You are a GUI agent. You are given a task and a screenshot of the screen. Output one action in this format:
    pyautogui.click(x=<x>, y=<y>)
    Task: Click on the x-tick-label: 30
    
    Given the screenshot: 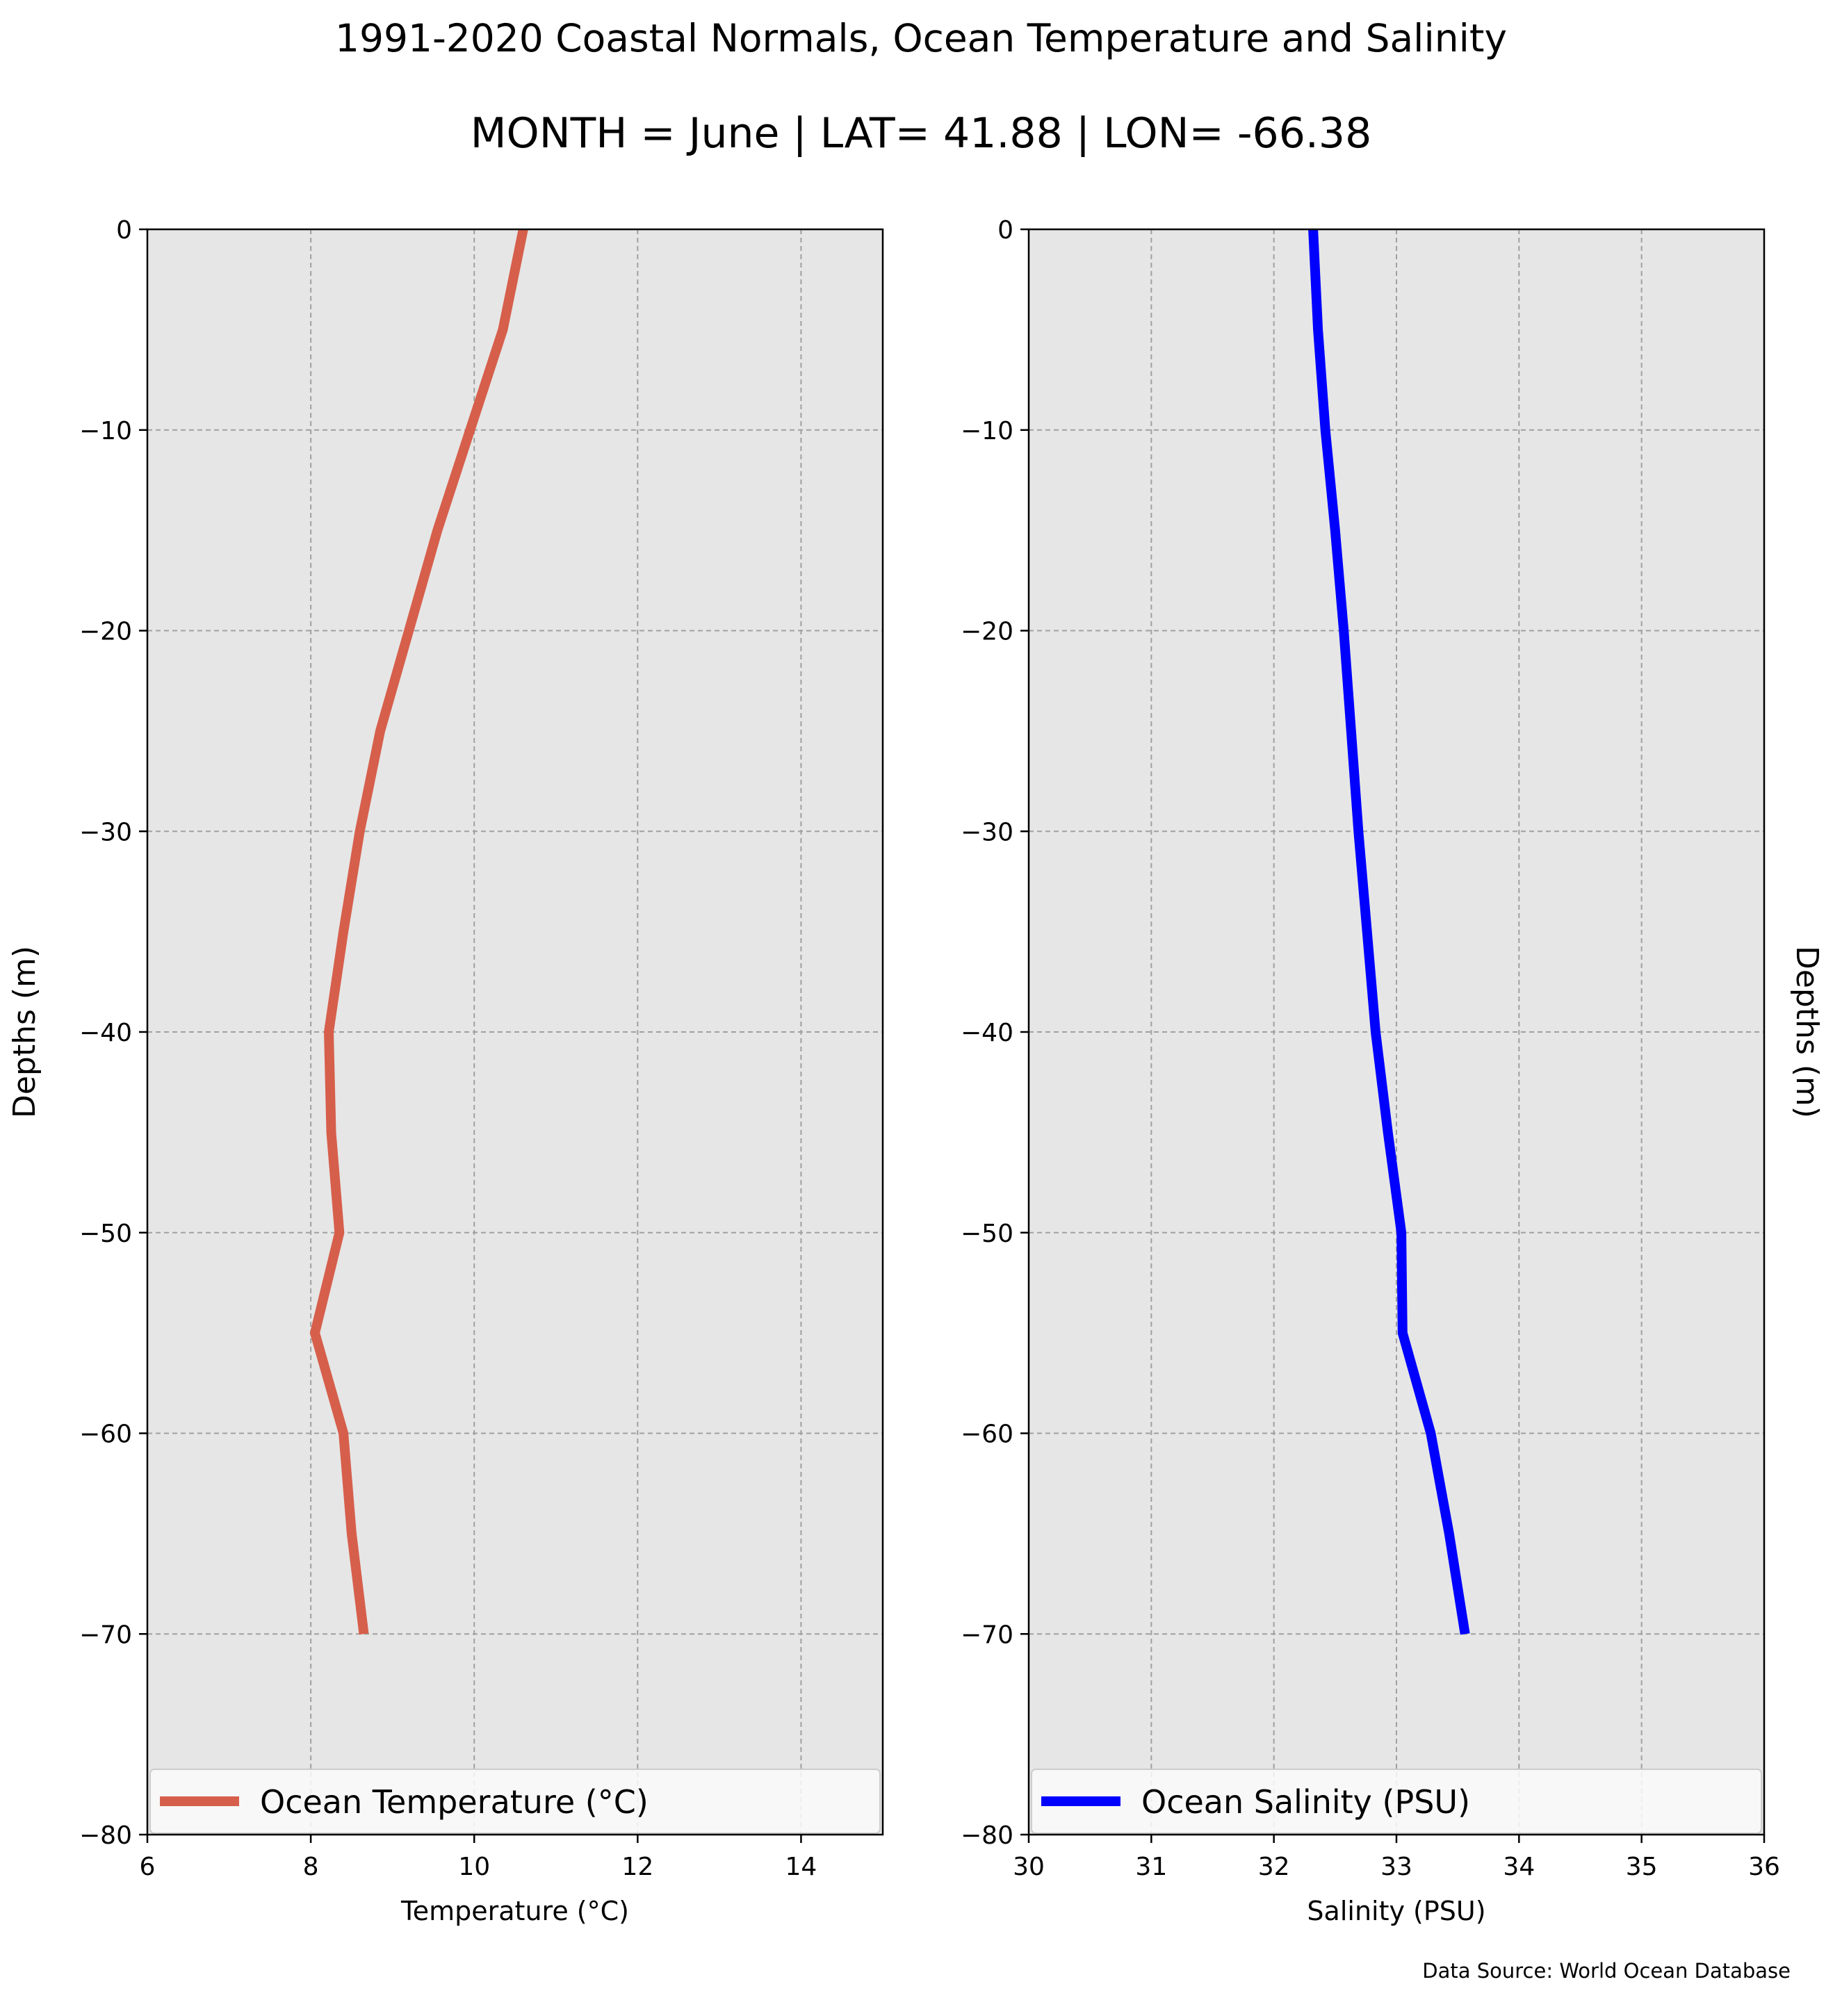 What is the action you would take?
    pyautogui.click(x=1029, y=1867)
    